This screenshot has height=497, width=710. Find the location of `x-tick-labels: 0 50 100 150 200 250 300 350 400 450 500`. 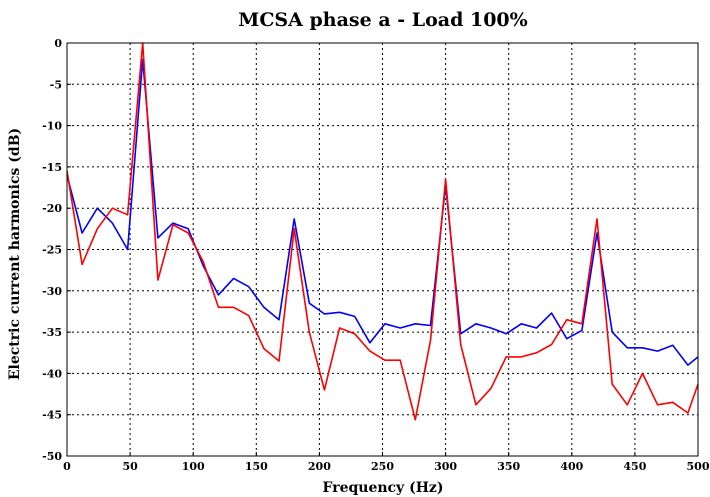

x-tick-labels: 0 50 100 150 200 250 300 350 400 450 500 is located at coordinates (386, 462).